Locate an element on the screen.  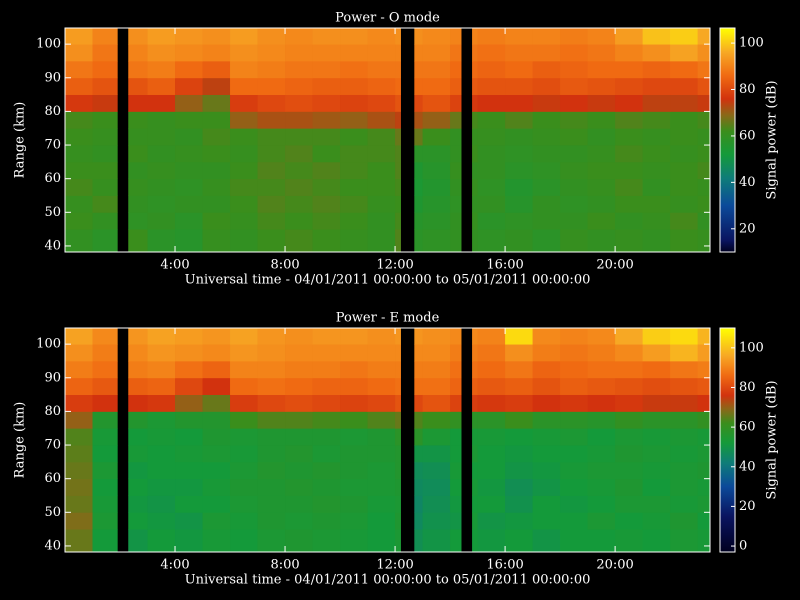
colorbar is located at coordinates (727, 140).